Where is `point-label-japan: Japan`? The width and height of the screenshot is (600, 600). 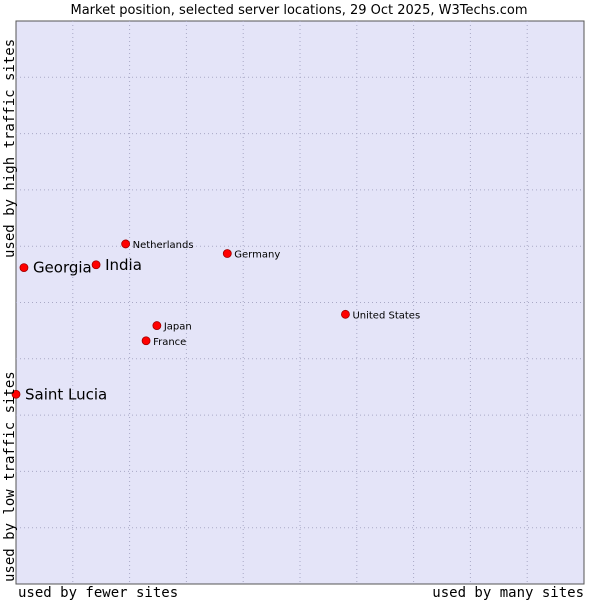 point-label-japan: Japan is located at coordinates (177, 327).